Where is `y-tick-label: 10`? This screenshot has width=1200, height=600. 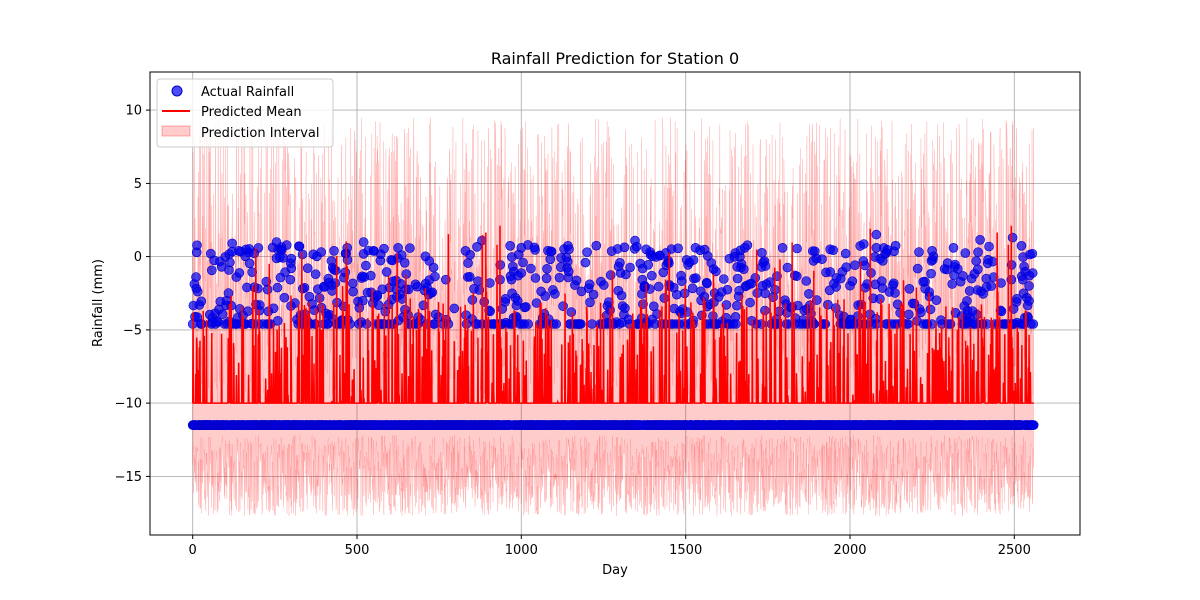 y-tick-label: 10 is located at coordinates (133, 111).